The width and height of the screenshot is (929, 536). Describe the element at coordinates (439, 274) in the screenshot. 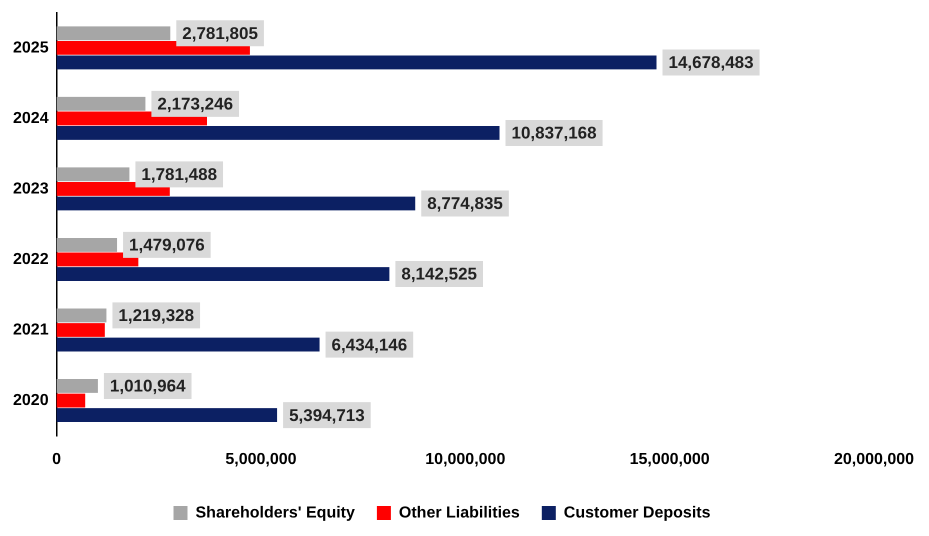

I see `data-label: 8,142,525` at that location.